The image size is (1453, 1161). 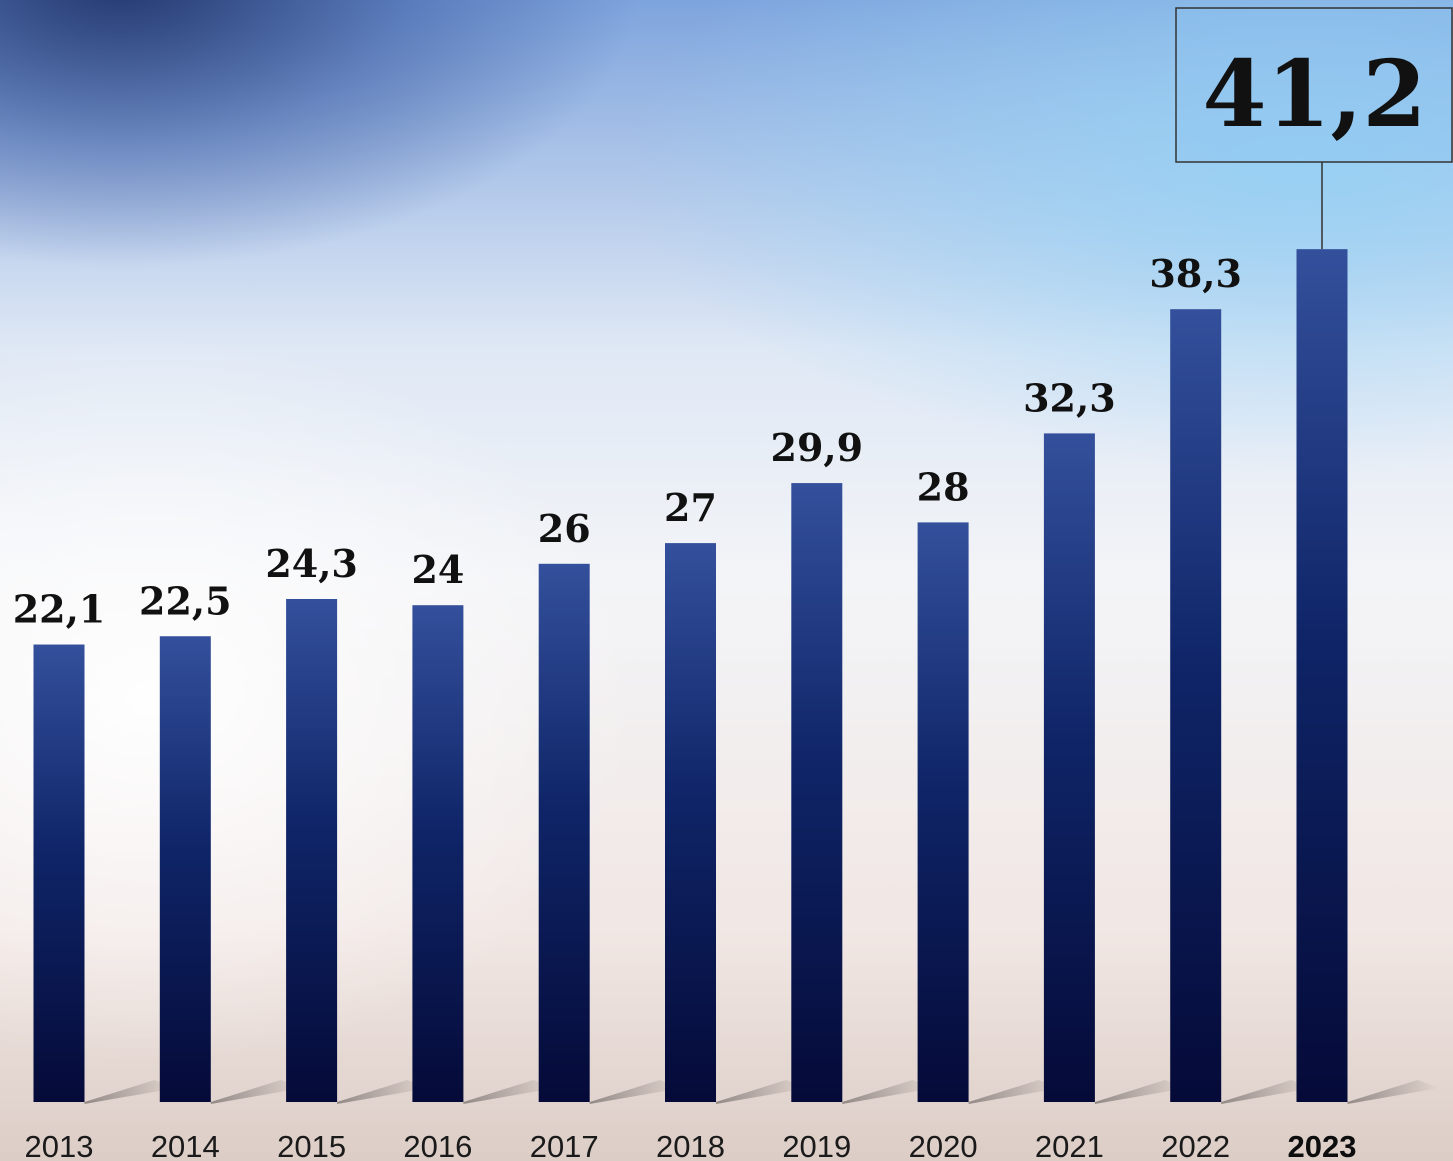 What do you see at coordinates (312, 850) in the screenshot?
I see `bar-2015` at bounding box center [312, 850].